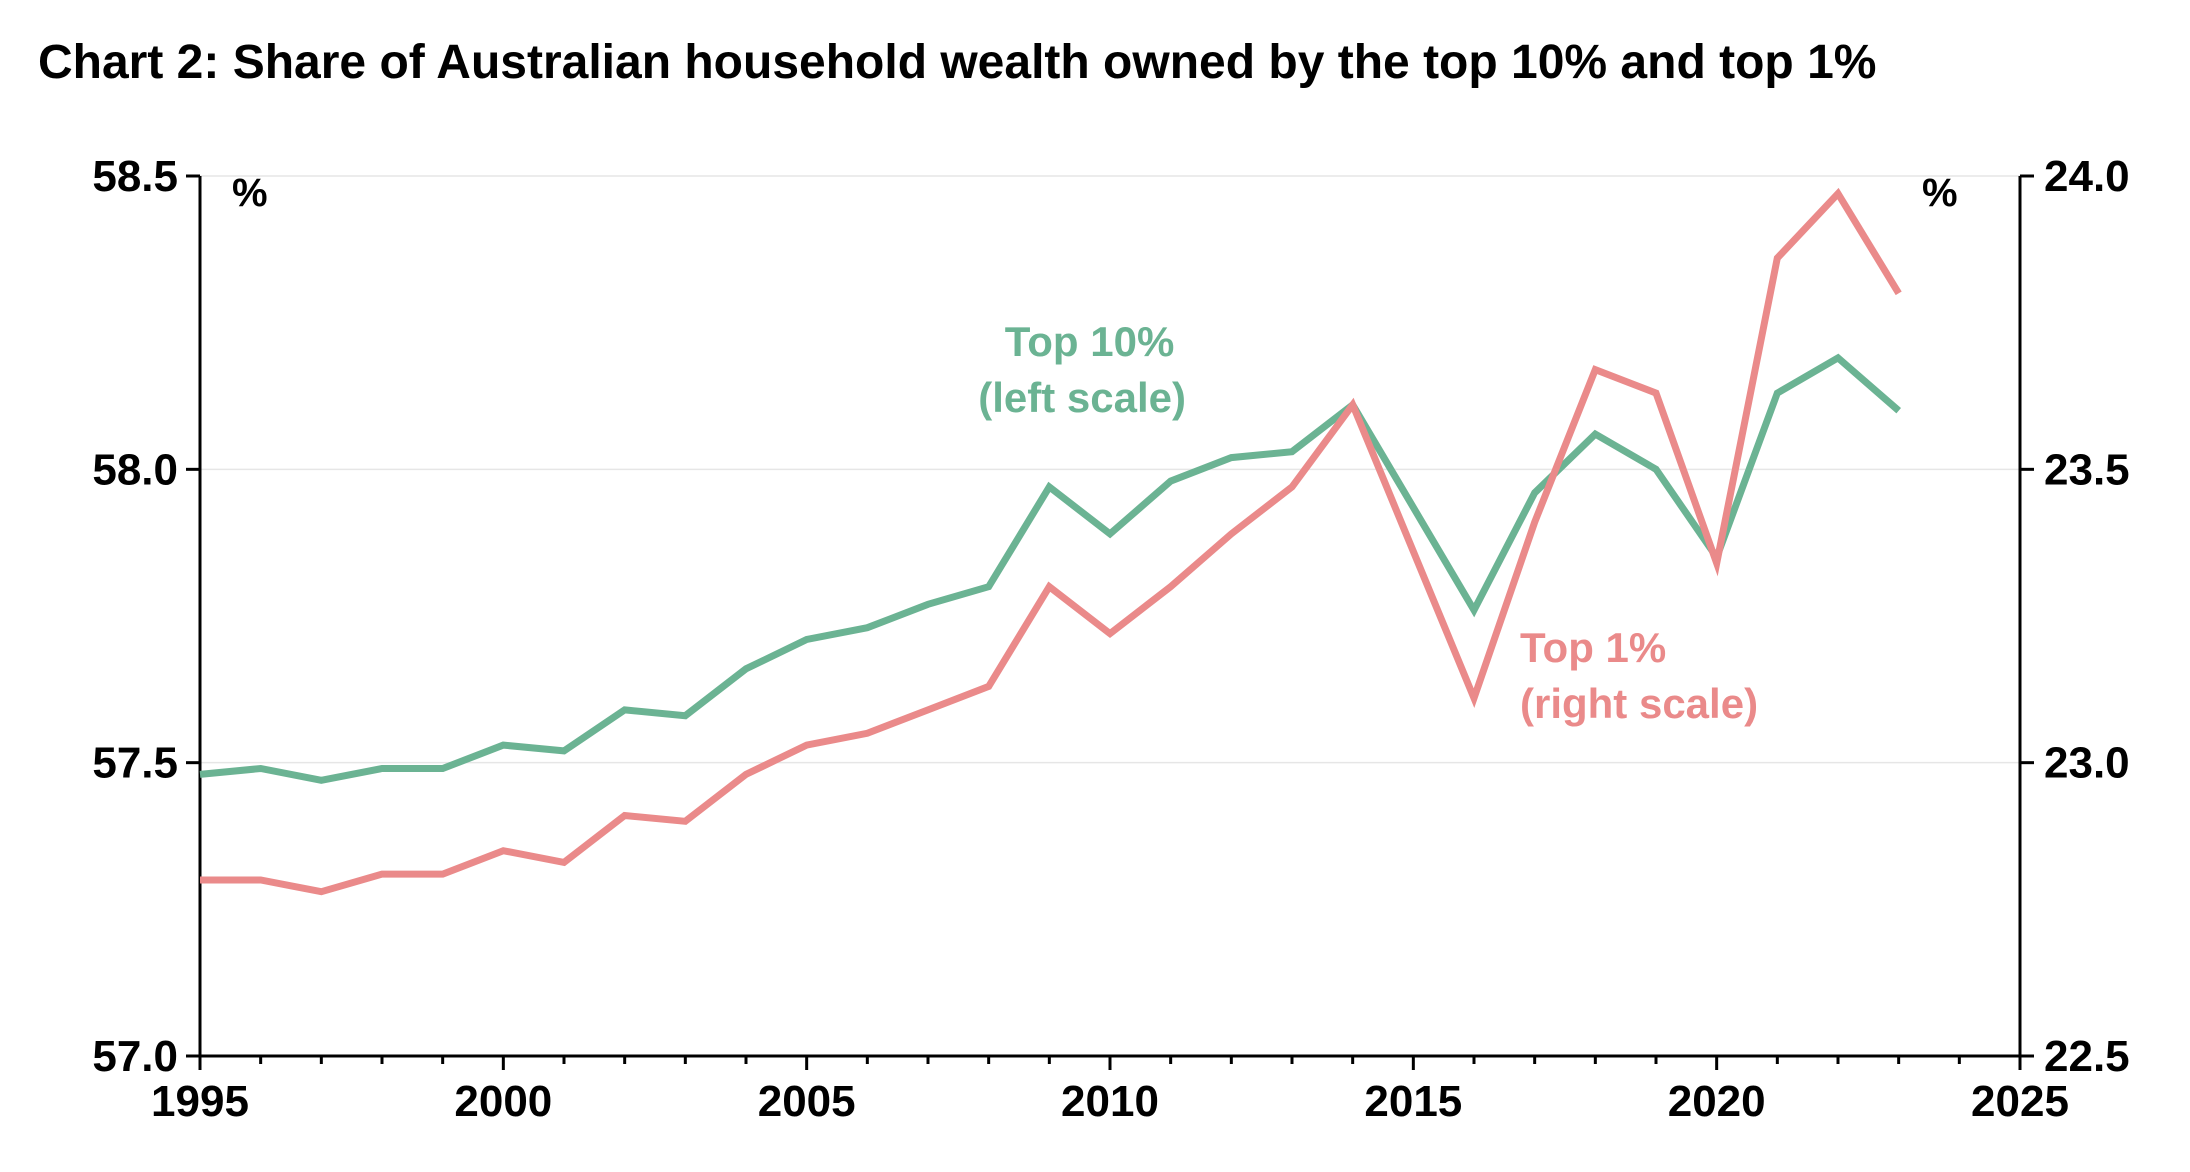 The height and width of the screenshot is (1172, 2190). What do you see at coordinates (2087, 176) in the screenshot?
I see `right-tick-label: 24.0` at bounding box center [2087, 176].